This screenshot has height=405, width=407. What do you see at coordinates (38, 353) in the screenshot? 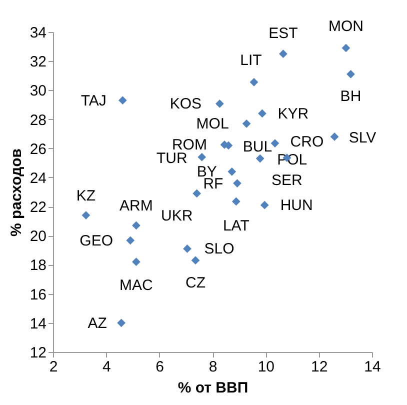
I see `y-tick-label: 12` at bounding box center [38, 353].